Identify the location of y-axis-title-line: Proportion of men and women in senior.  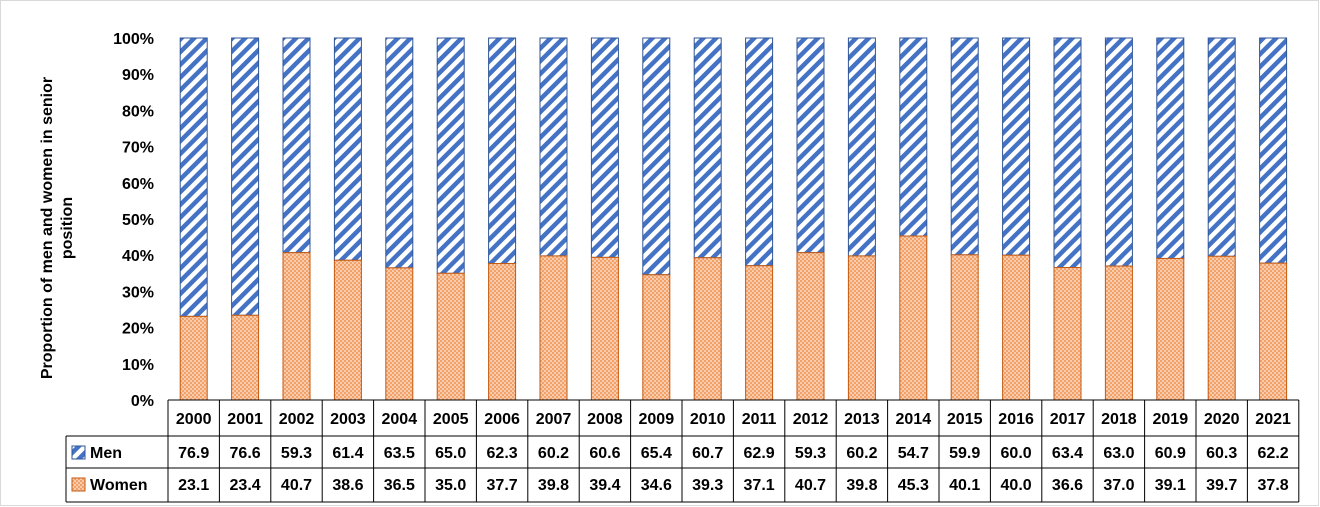
(47, 228).